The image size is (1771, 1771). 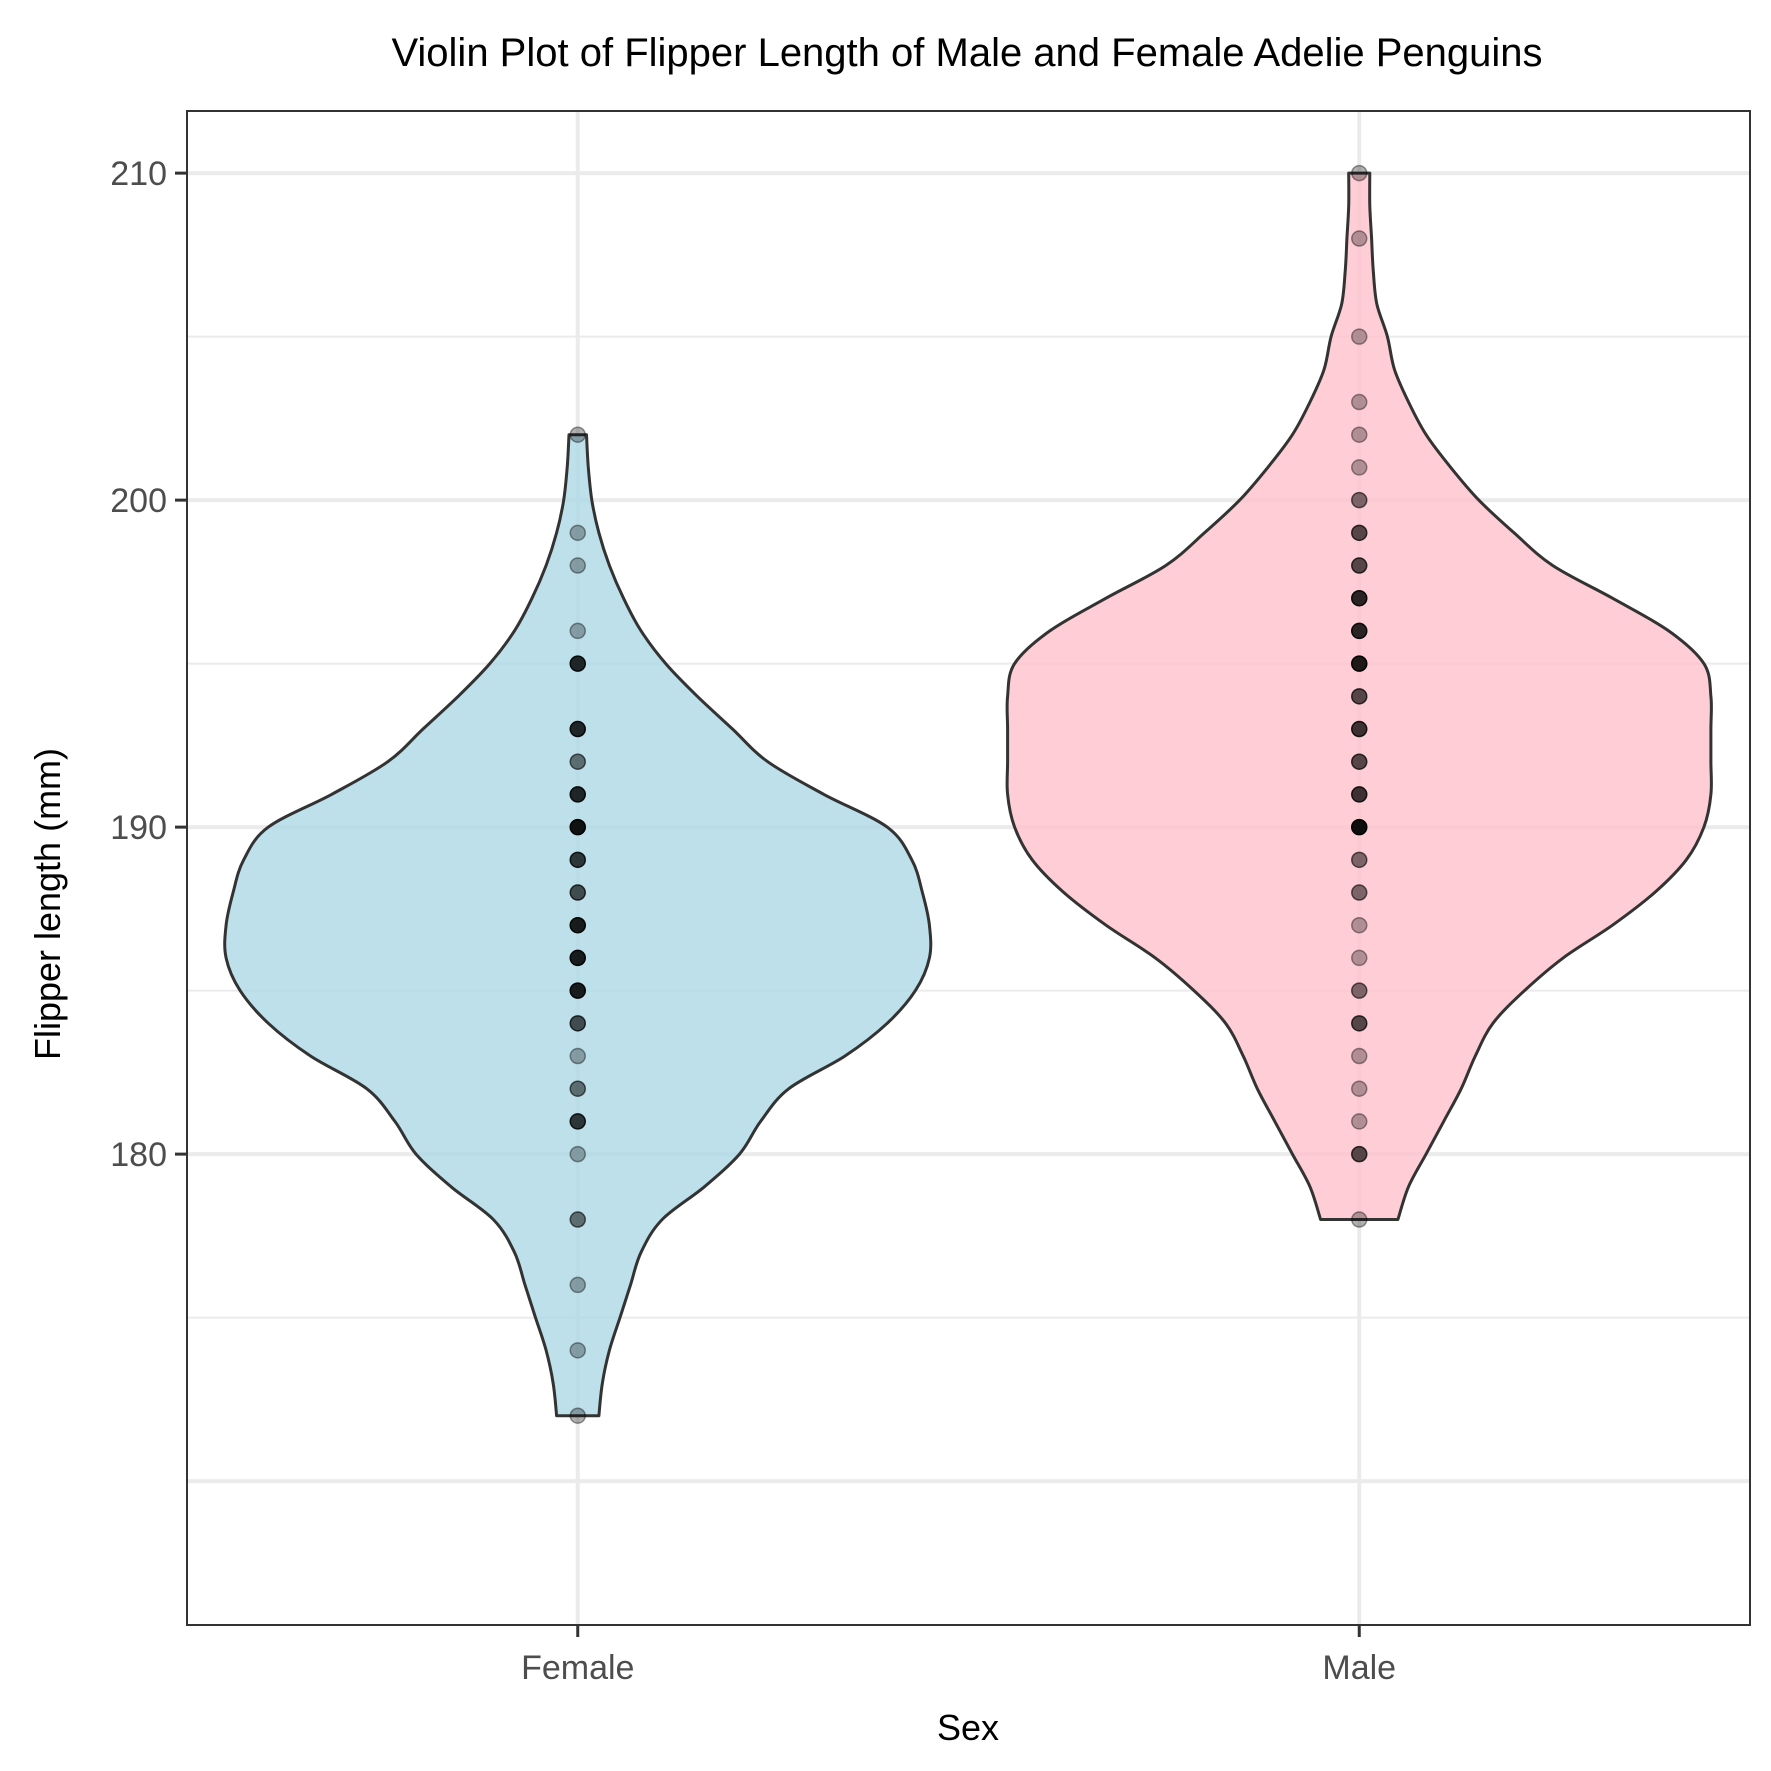 What do you see at coordinates (47, 904) in the screenshot?
I see `y-axis-title: Flipper length (mm)` at bounding box center [47, 904].